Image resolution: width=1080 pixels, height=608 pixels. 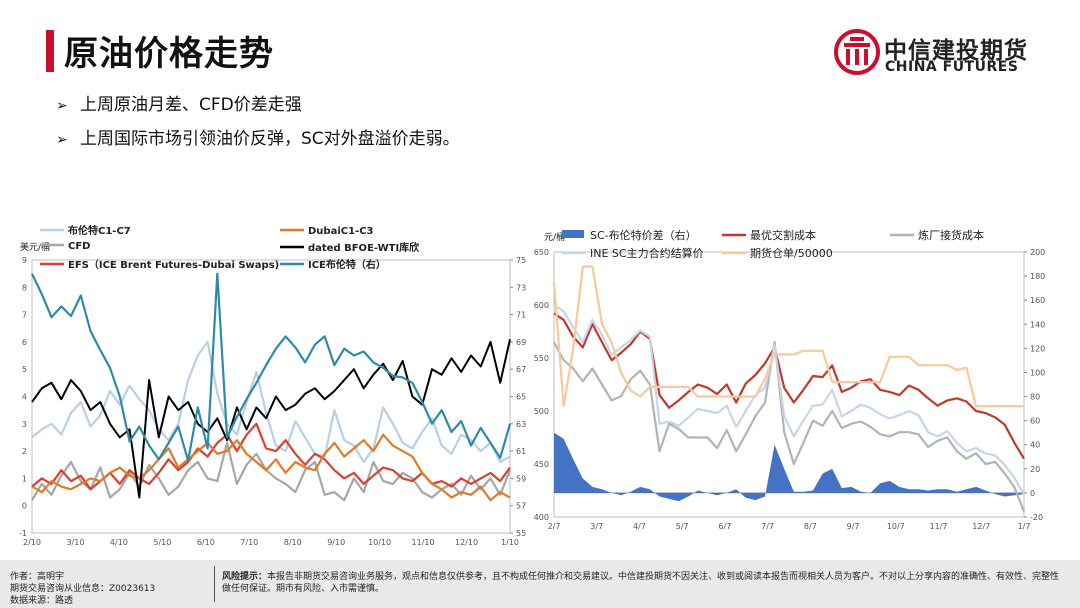 What do you see at coordinates (37, 577) in the screenshot?
I see `author-text: 作者：高明宇` at bounding box center [37, 577].